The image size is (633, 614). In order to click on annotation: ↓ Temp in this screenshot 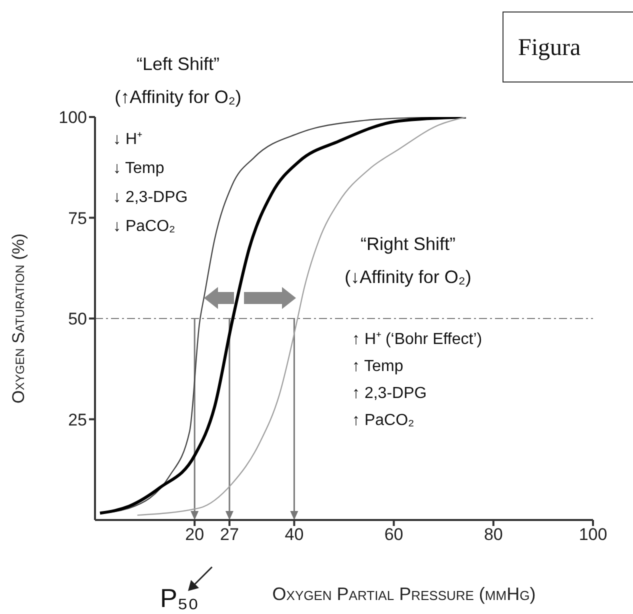, I will do `click(138, 168)`.